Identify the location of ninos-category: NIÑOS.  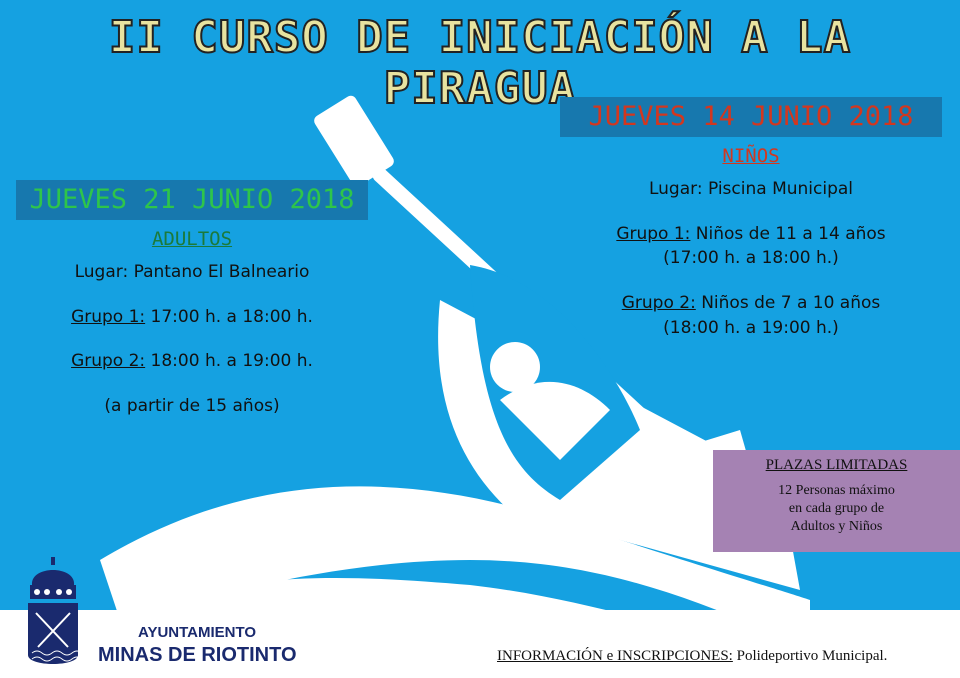
(751, 156).